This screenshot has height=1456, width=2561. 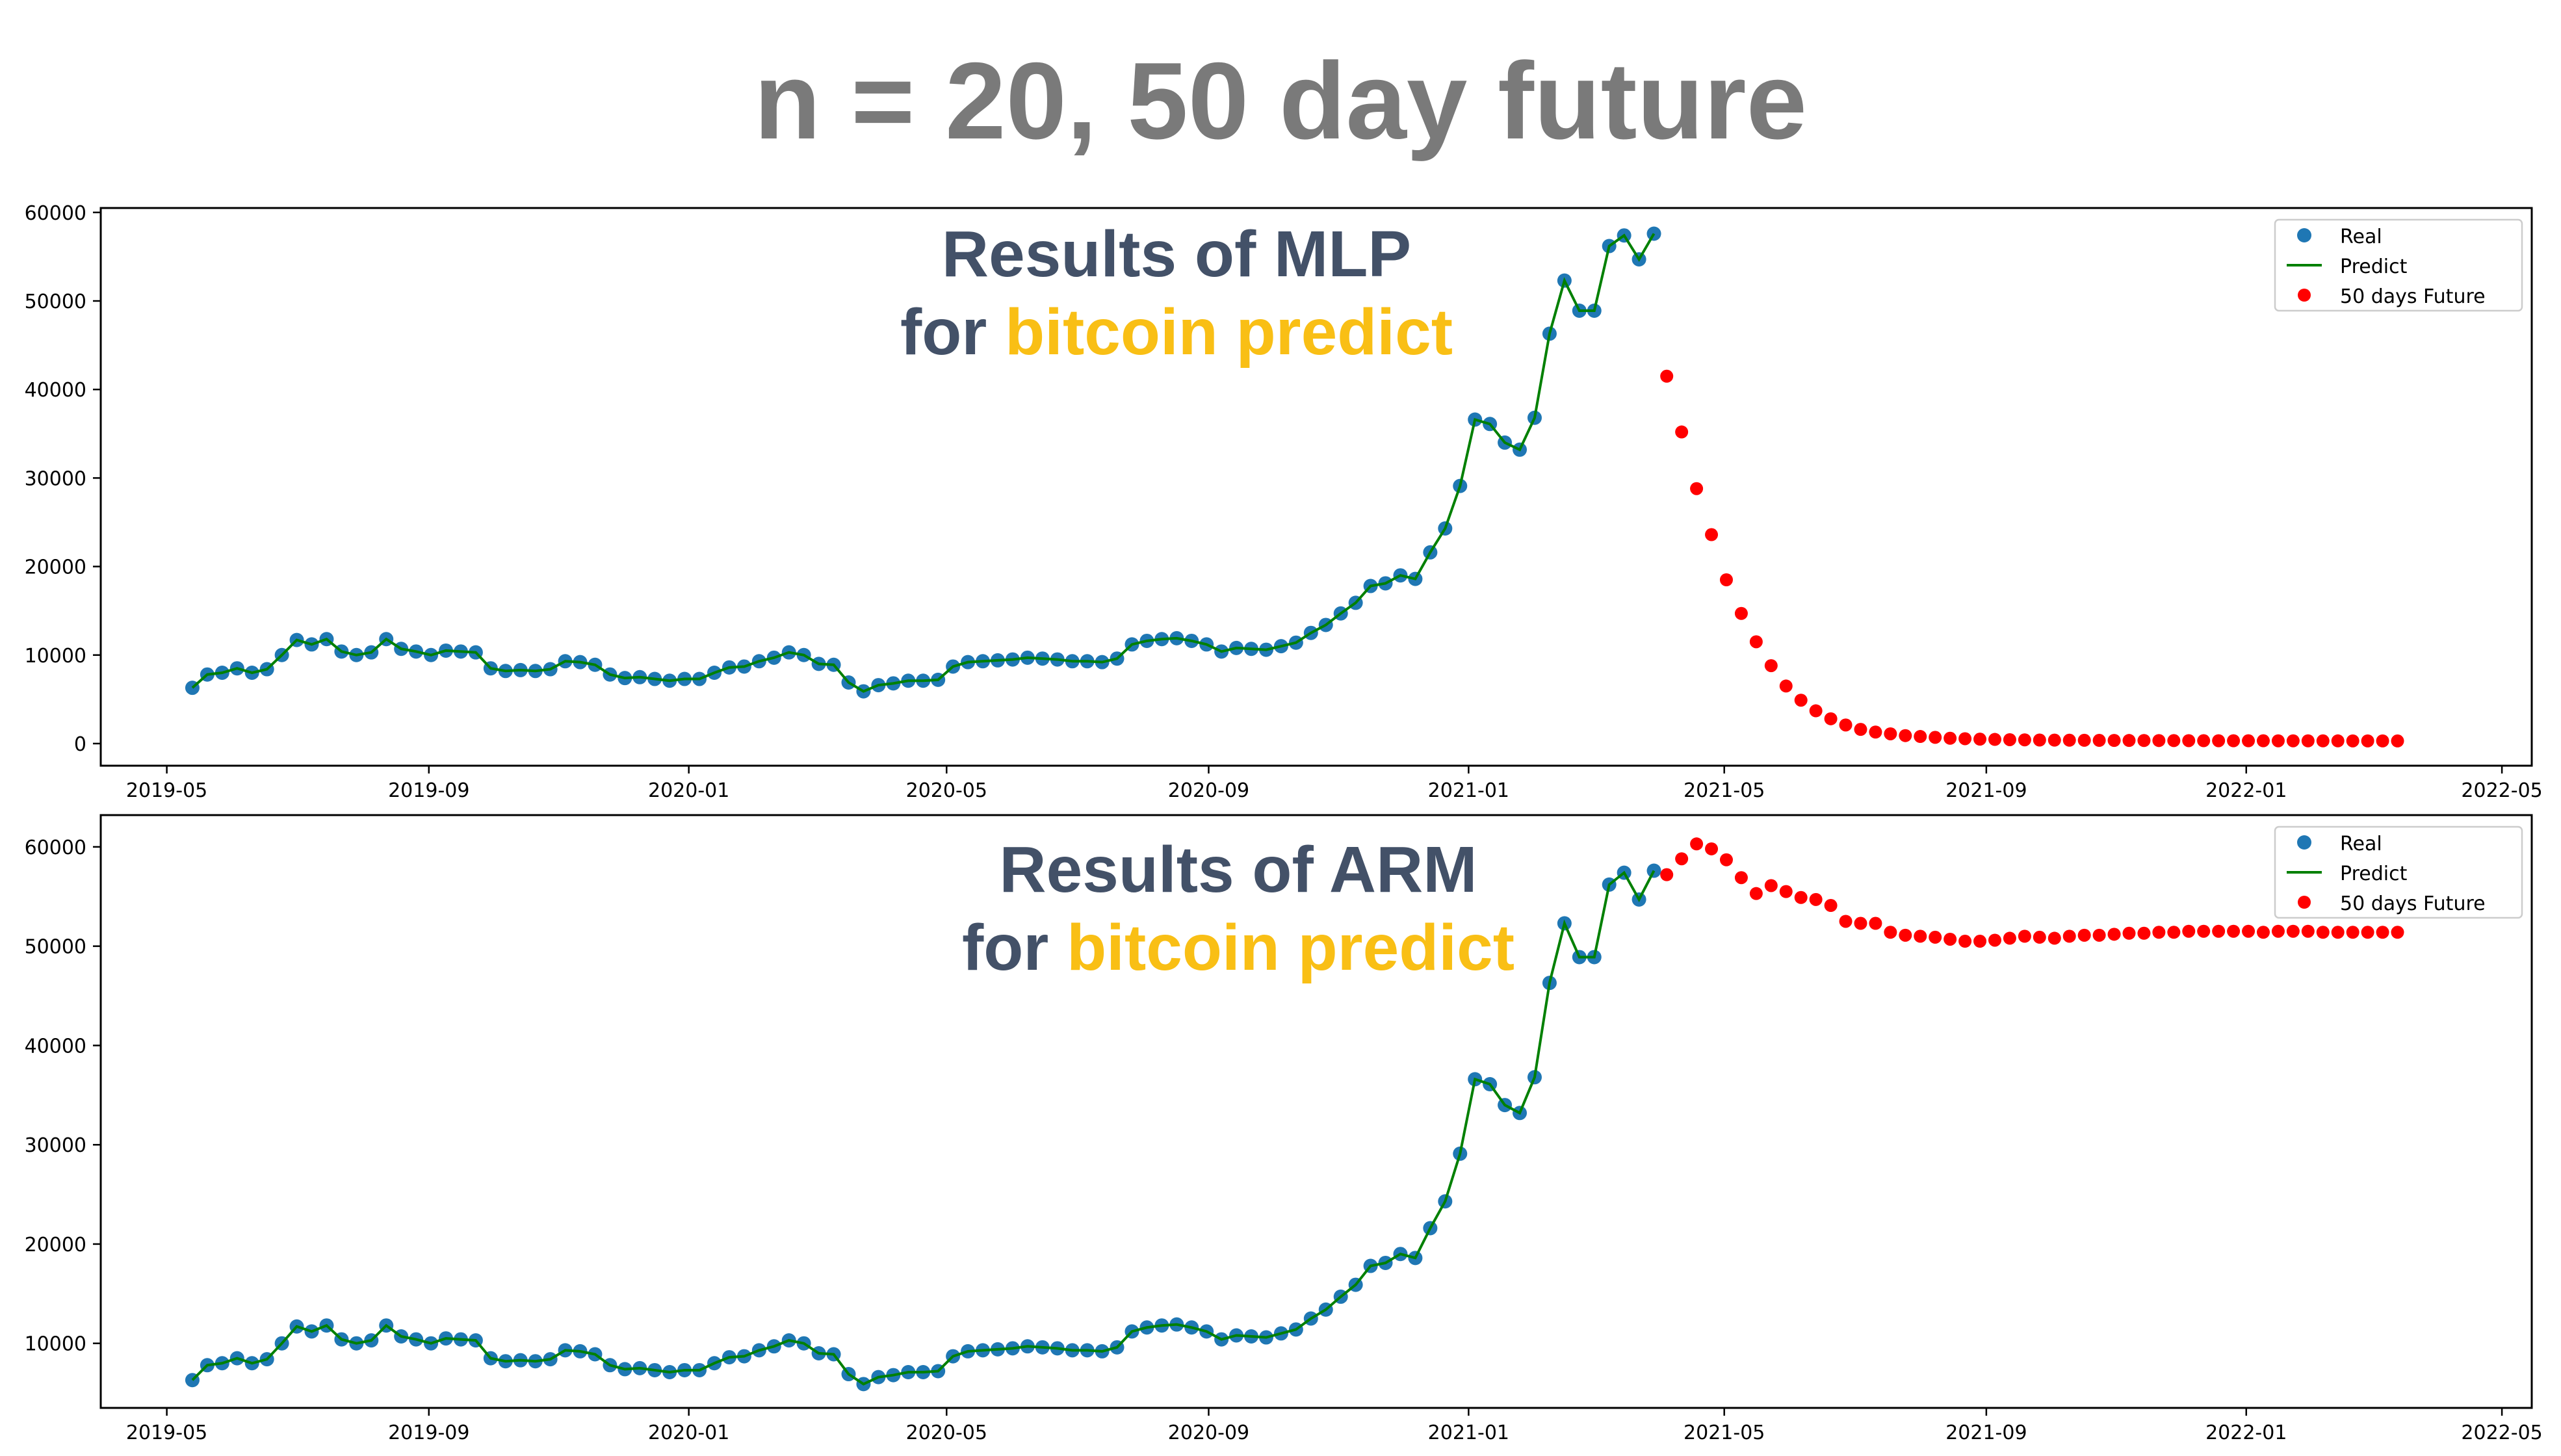 What do you see at coordinates (2246, 1433) in the screenshot?
I see `x-tick-label: 2022-01` at bounding box center [2246, 1433].